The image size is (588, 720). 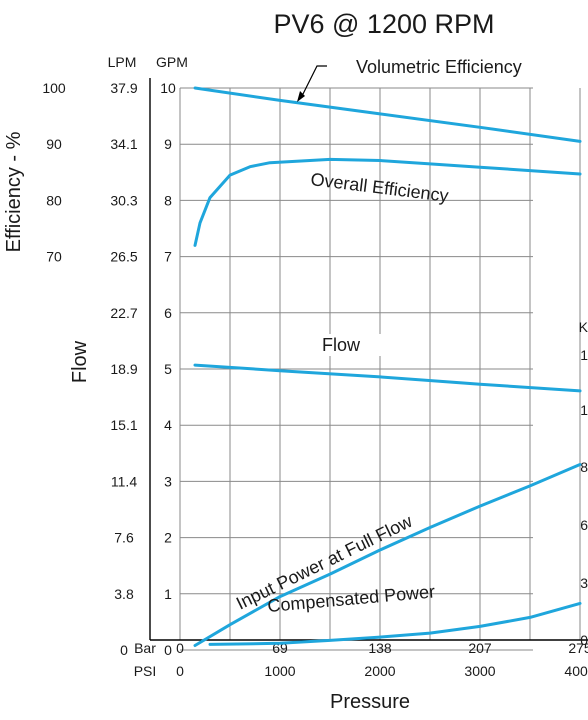 I want to click on gpm-tick-label: 2, so click(x=168, y=538).